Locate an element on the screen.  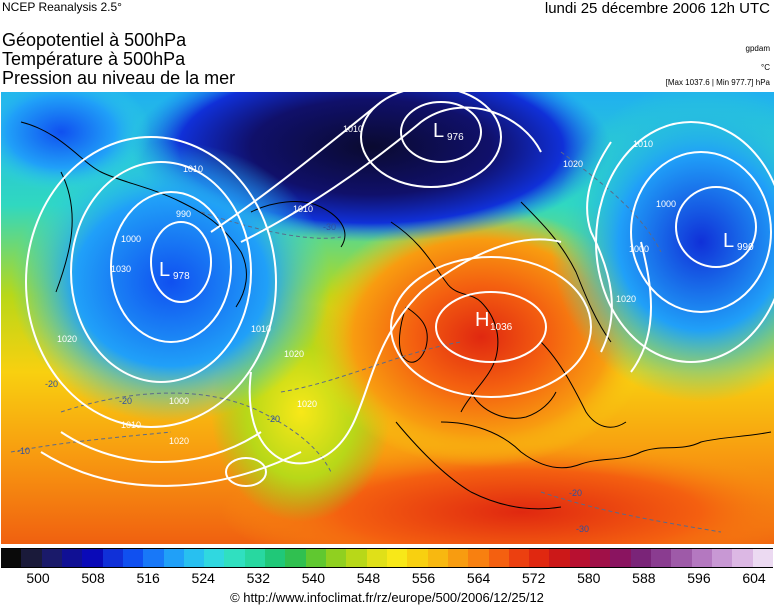
color-scale-tick: 532 is located at coordinates (258, 578).